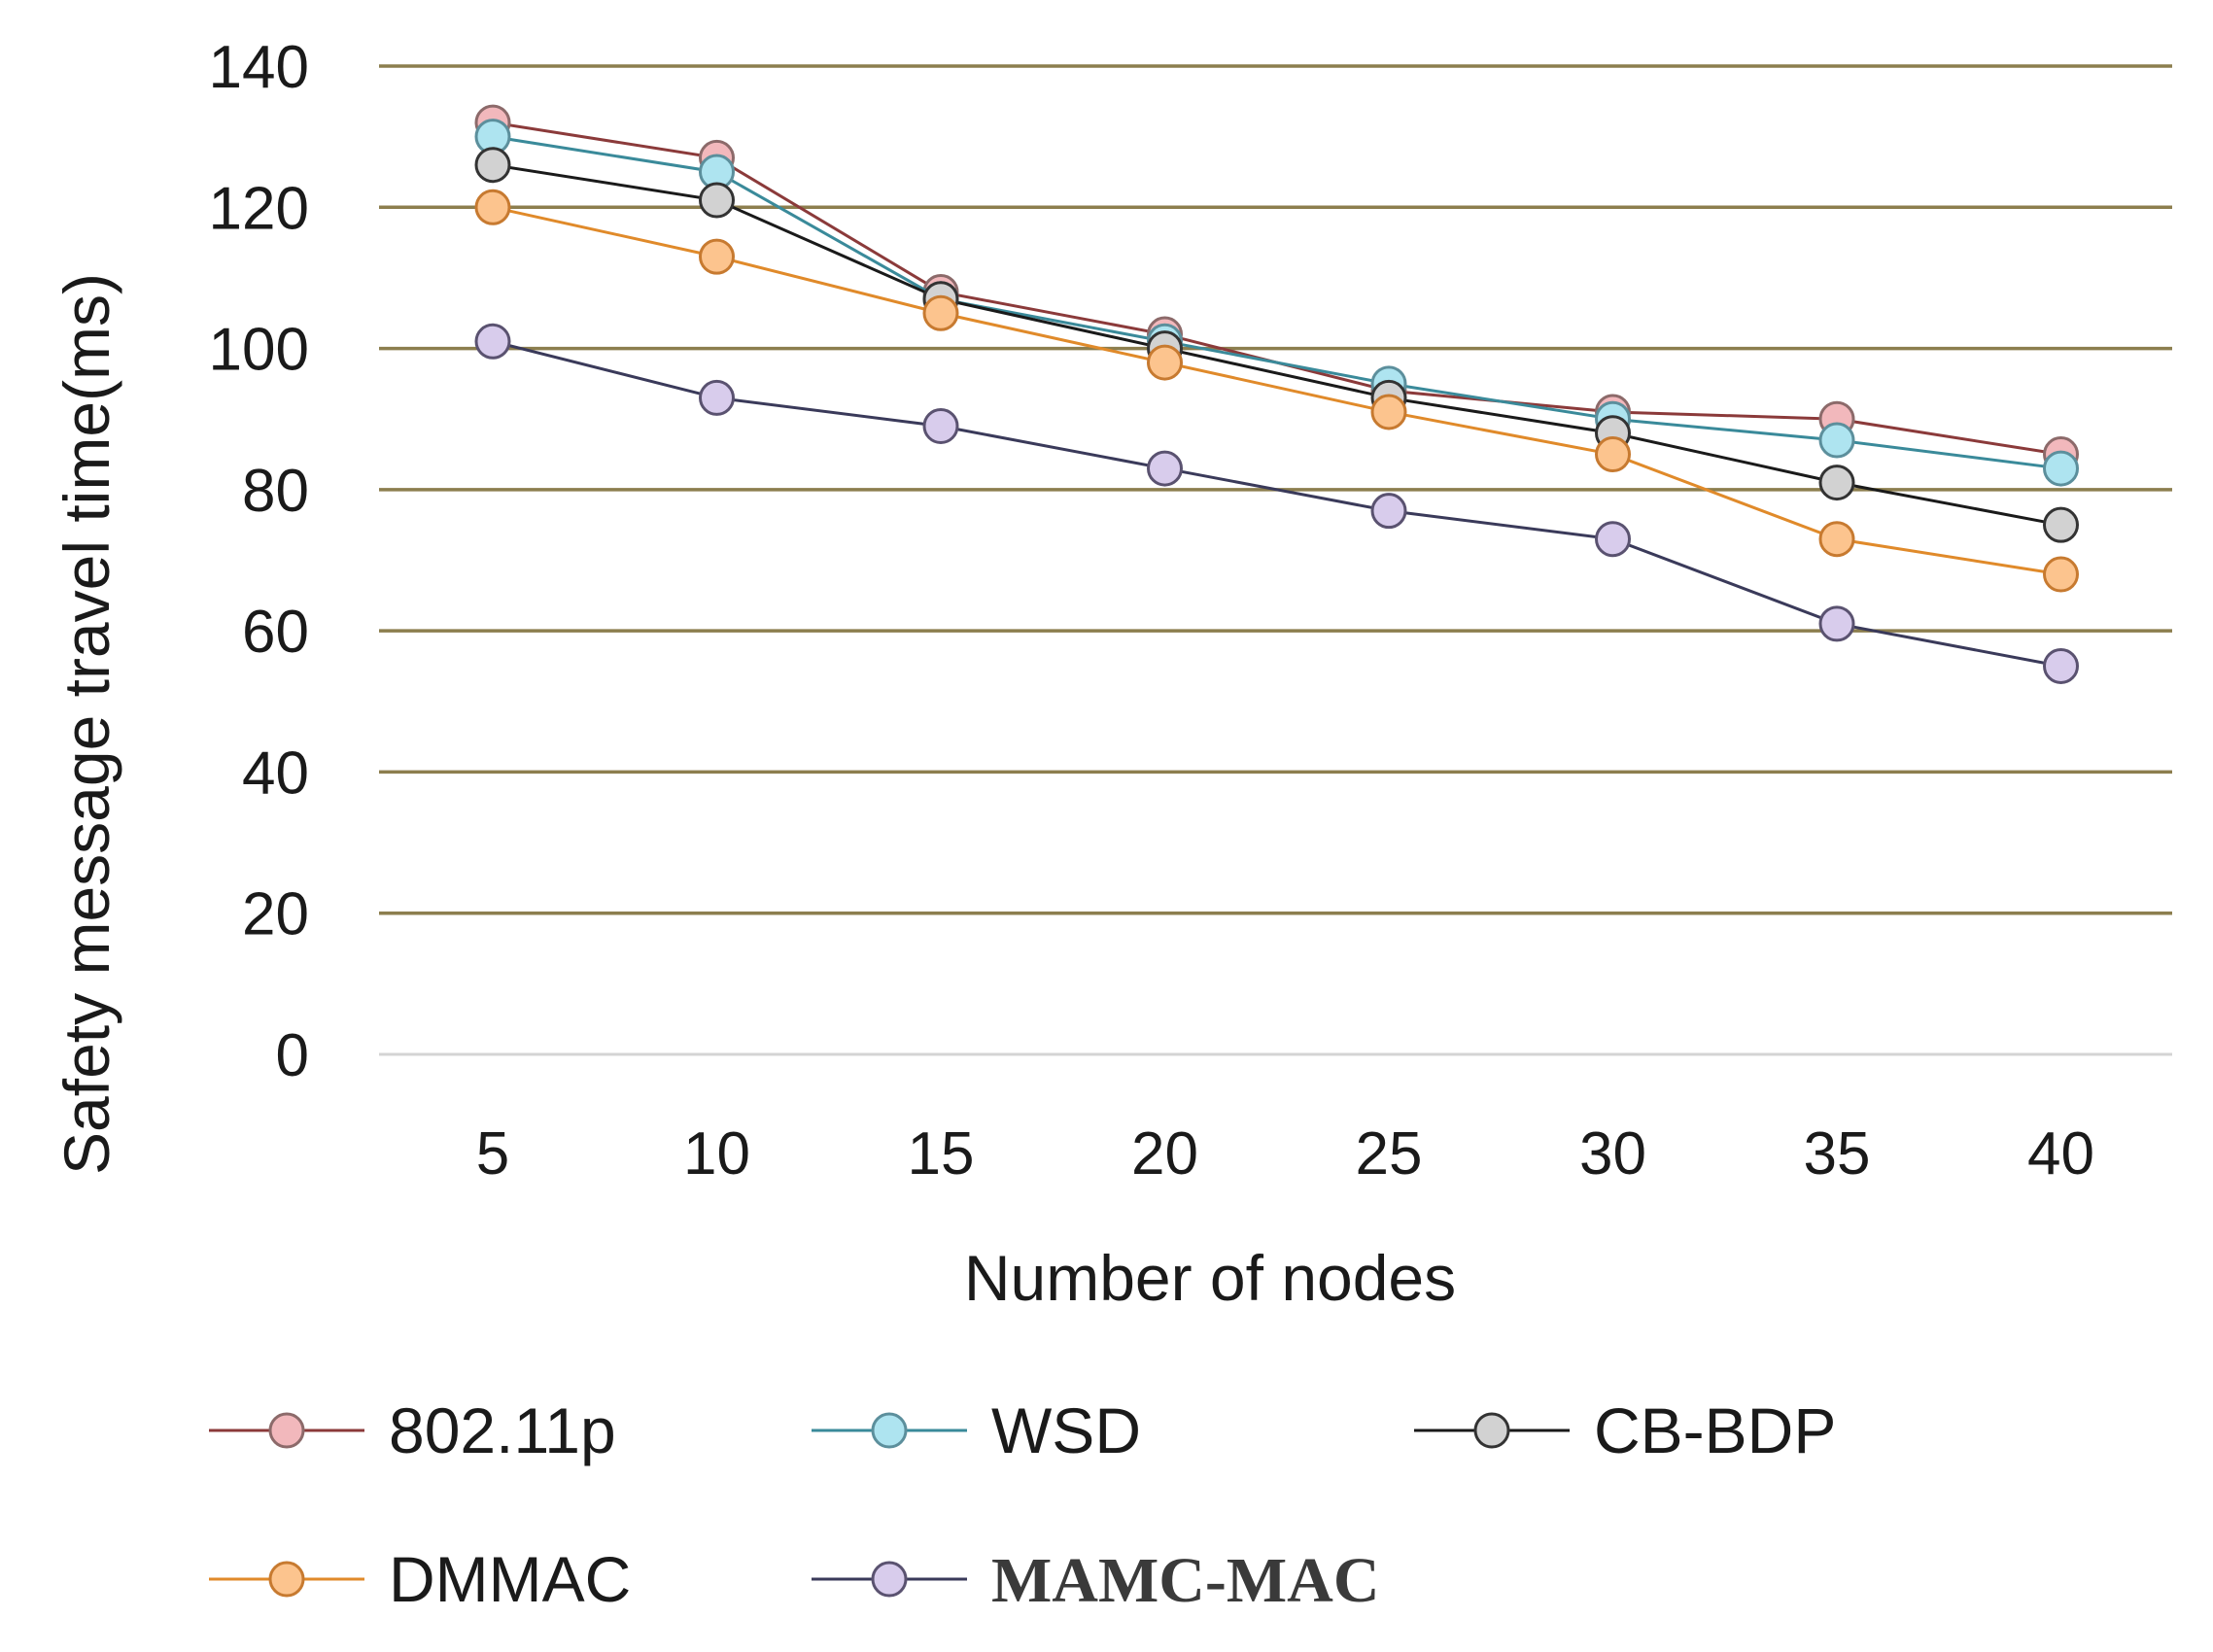  I want to click on y-tick-label: 100, so click(259, 351).